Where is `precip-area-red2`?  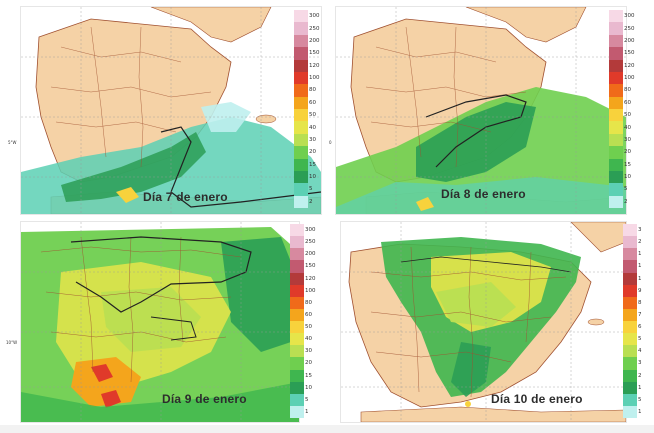
precip-area-red2 is located at coordinates (111, 399).